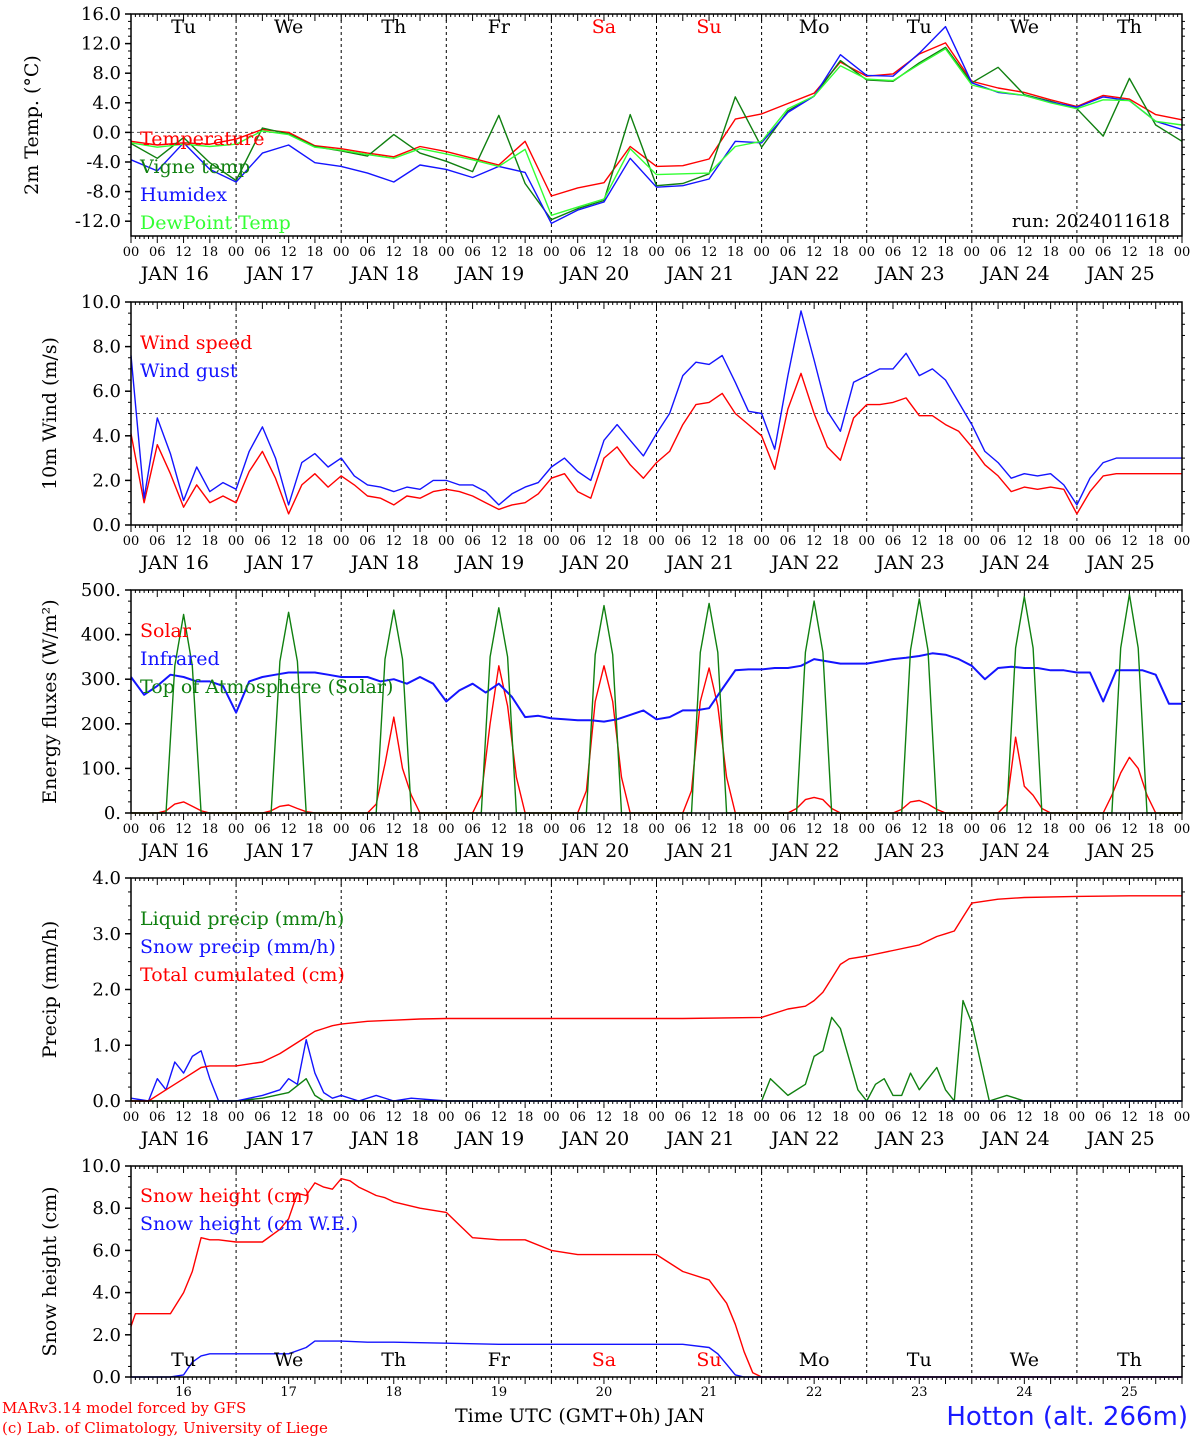 The width and height of the screenshot is (1194, 1444). What do you see at coordinates (919, 1392) in the screenshot?
I see `day-number-label: 23` at bounding box center [919, 1392].